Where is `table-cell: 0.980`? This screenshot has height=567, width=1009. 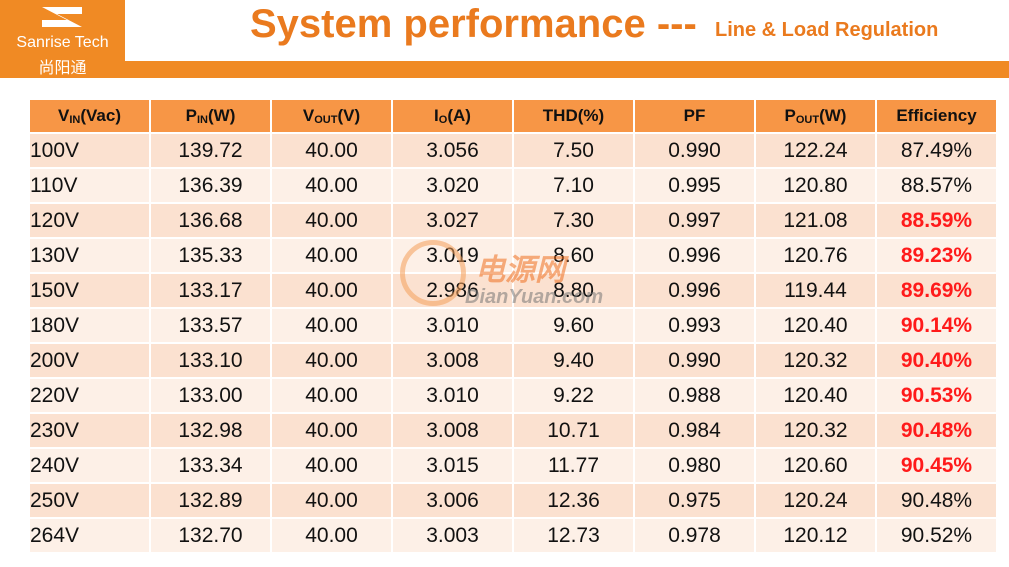 table-cell: 0.980 is located at coordinates (694, 465).